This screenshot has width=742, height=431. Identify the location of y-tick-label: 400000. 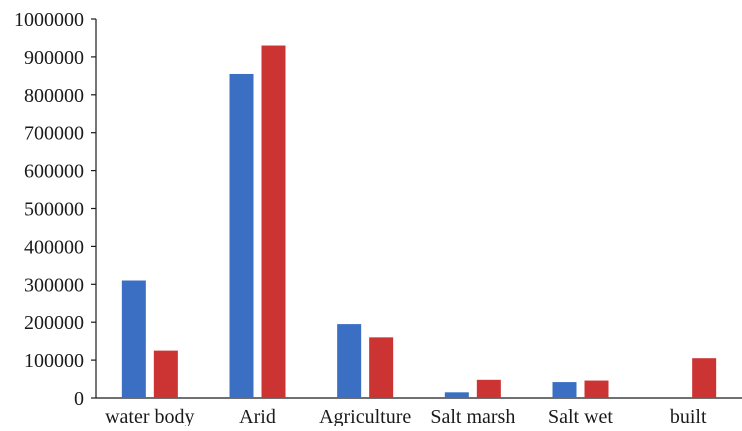
(54, 247).